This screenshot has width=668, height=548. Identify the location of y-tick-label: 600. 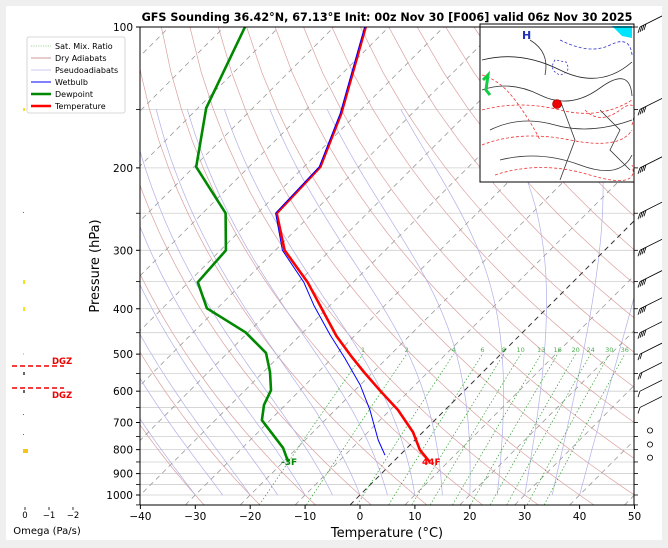
(123, 392).